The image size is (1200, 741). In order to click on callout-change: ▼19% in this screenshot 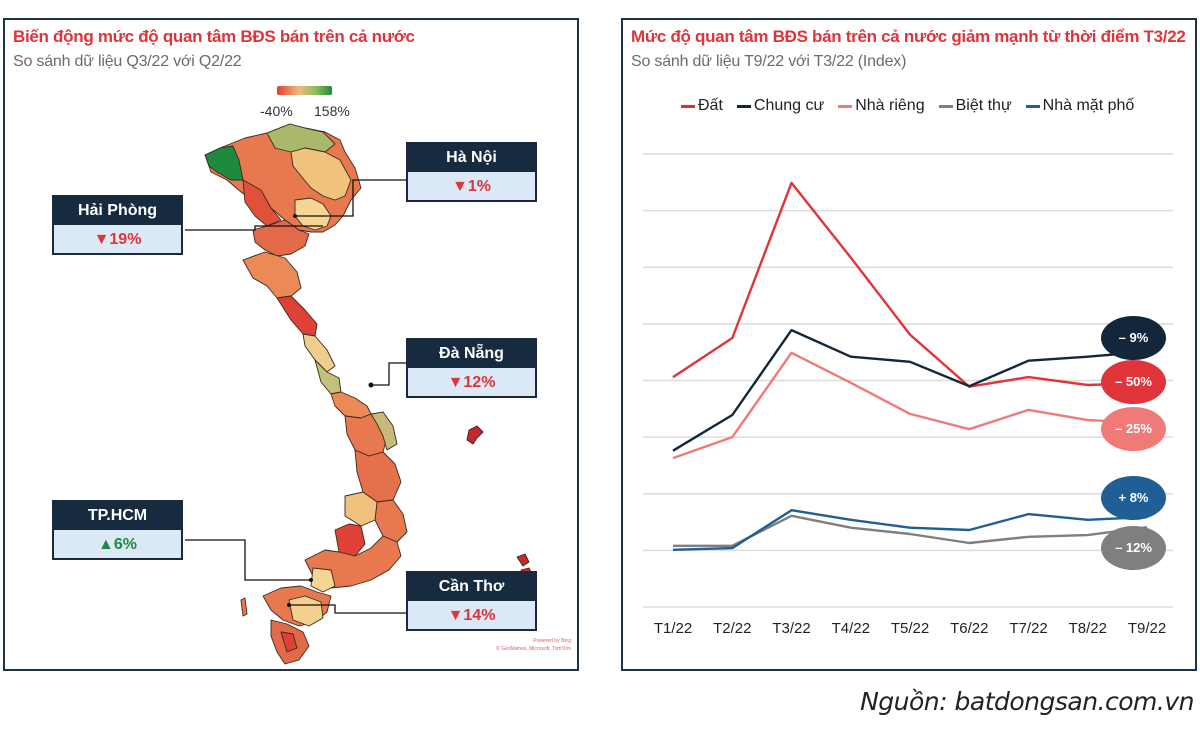, I will do `click(117, 239)`.